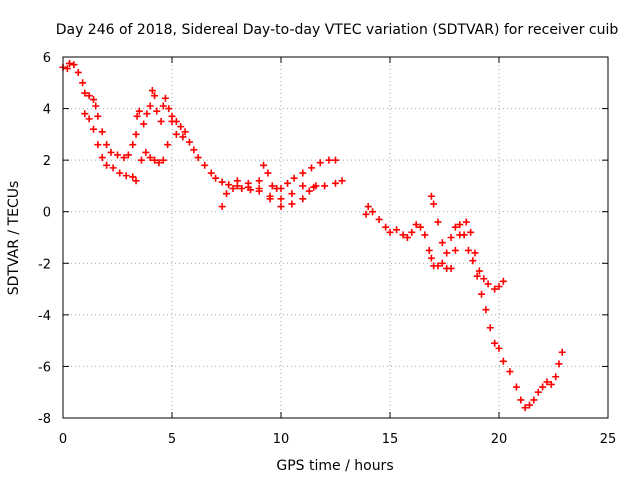 The width and height of the screenshot is (640, 480). I want to click on y-axis-label: SDTVAR / TECUs, so click(14, 238).